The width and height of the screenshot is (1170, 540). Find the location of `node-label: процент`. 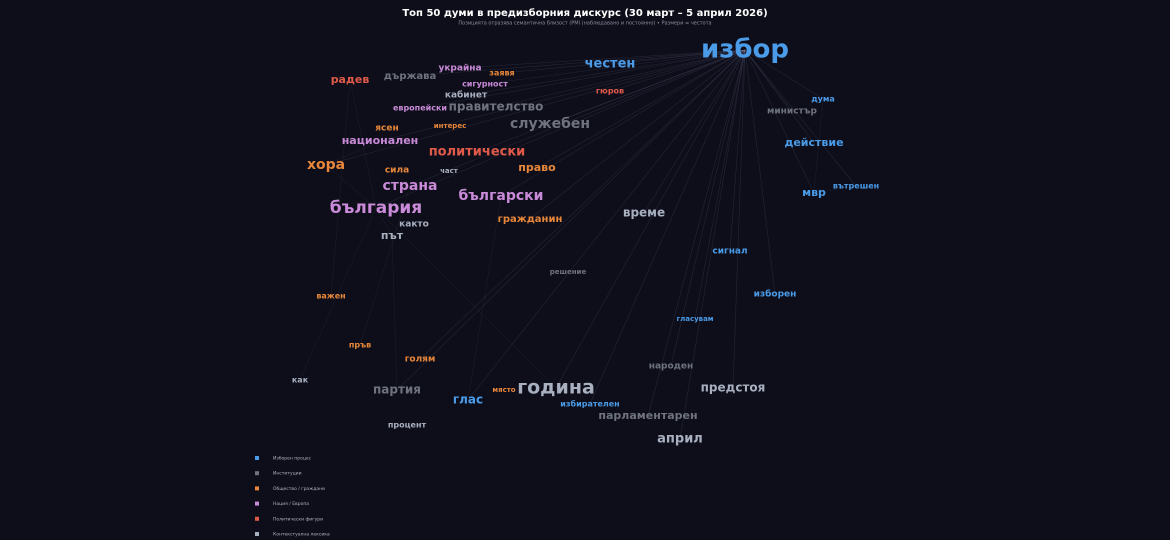

node-label: процент is located at coordinates (407, 425).